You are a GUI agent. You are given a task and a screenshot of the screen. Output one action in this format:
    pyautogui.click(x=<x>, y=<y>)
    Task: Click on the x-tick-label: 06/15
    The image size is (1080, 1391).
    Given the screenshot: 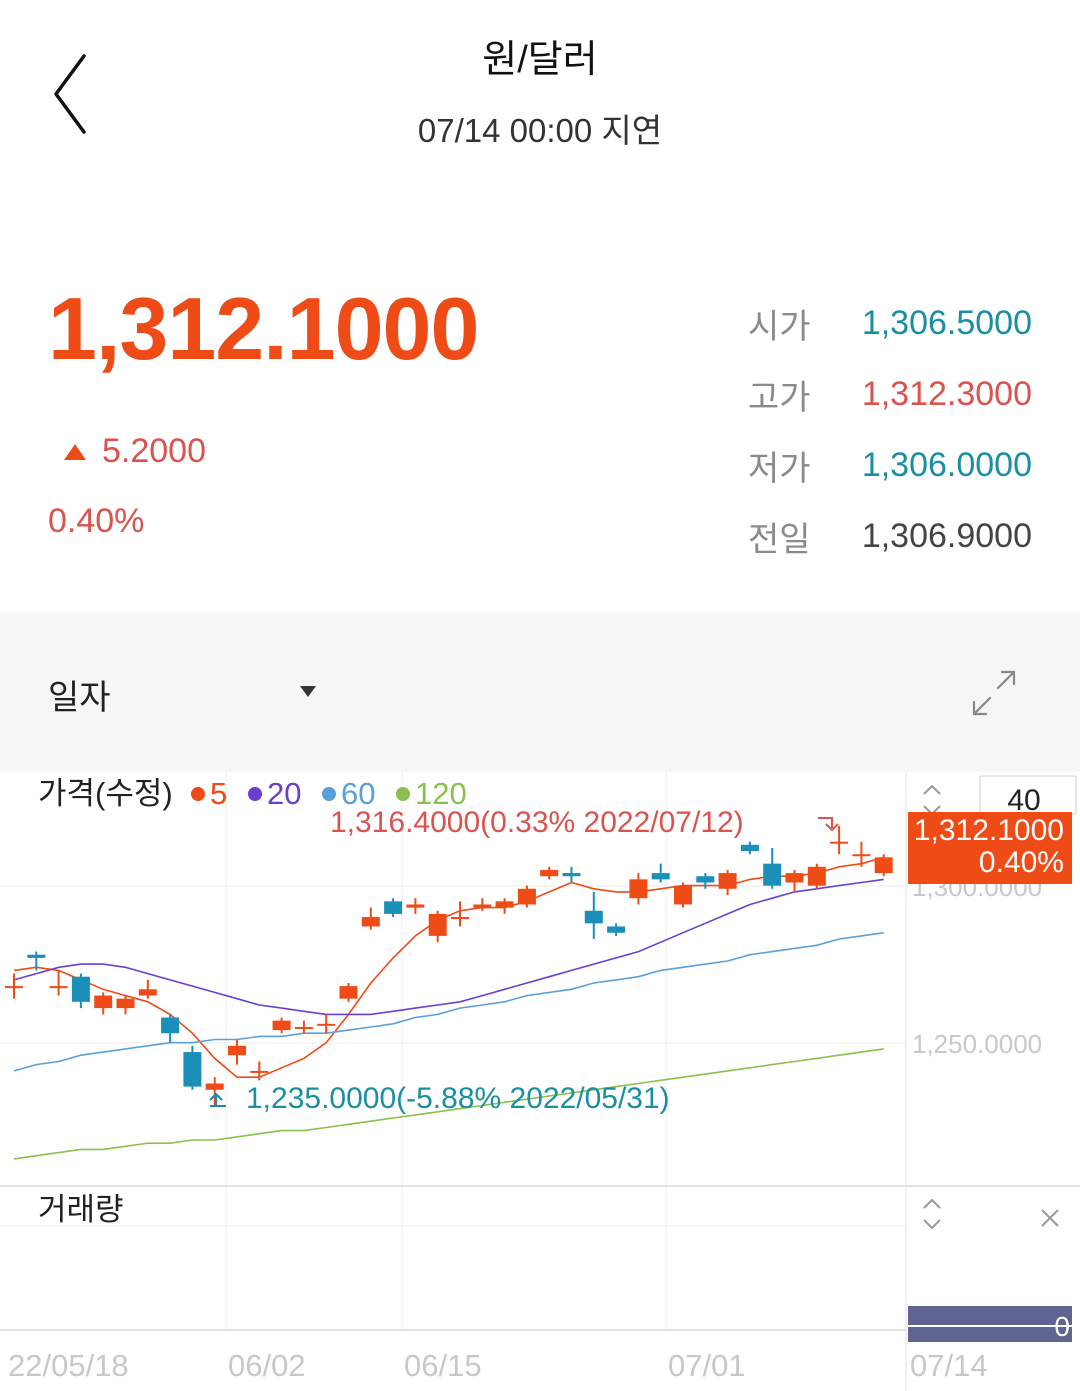 What is the action you would take?
    pyautogui.click(x=443, y=1365)
    